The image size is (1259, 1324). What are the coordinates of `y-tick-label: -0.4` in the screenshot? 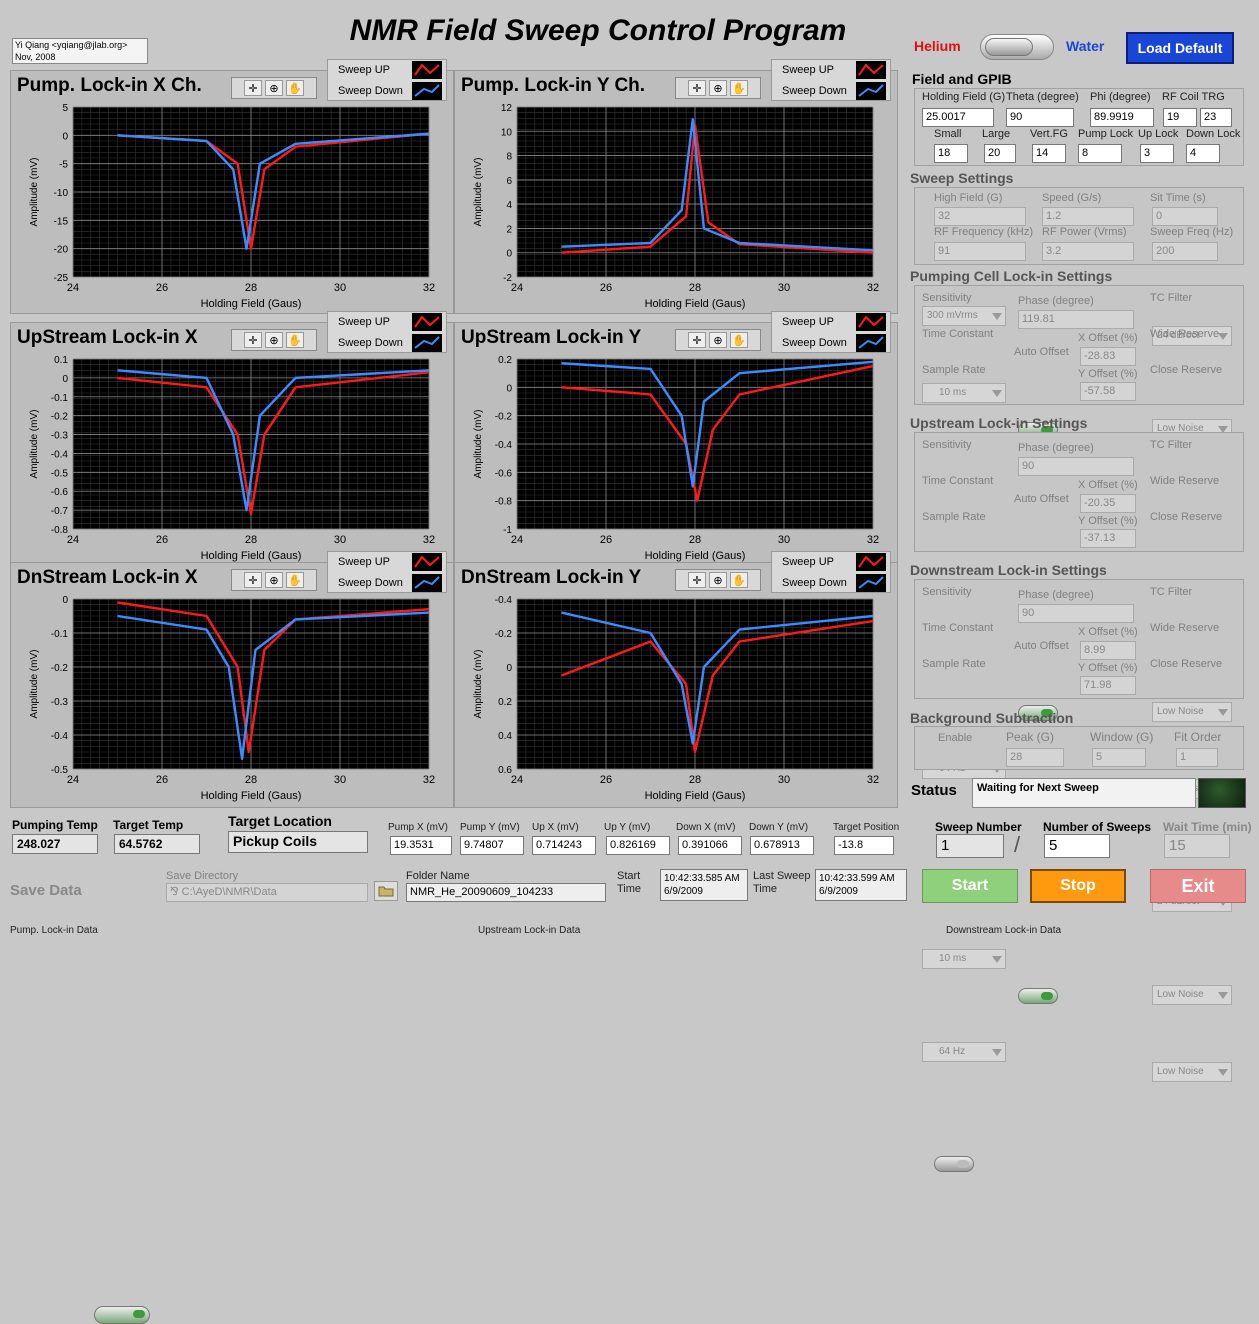 It's located at (60, 736).